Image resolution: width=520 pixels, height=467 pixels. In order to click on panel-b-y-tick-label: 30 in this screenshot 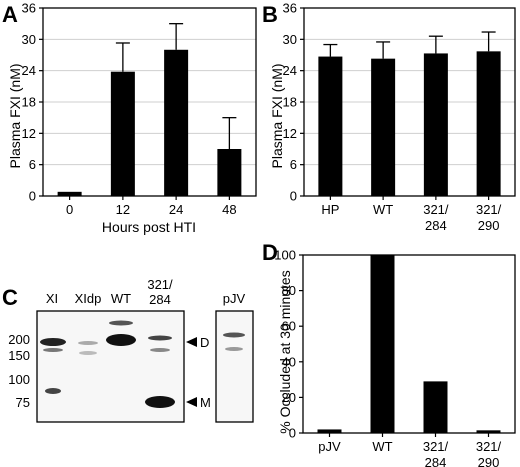, I will do `click(290, 39)`.